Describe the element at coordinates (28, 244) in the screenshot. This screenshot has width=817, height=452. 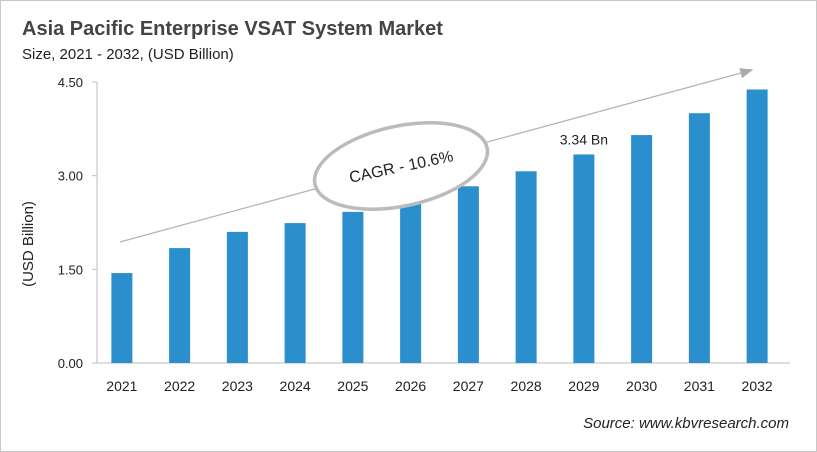
I see `y-axis-title: (USD Billion)` at that location.